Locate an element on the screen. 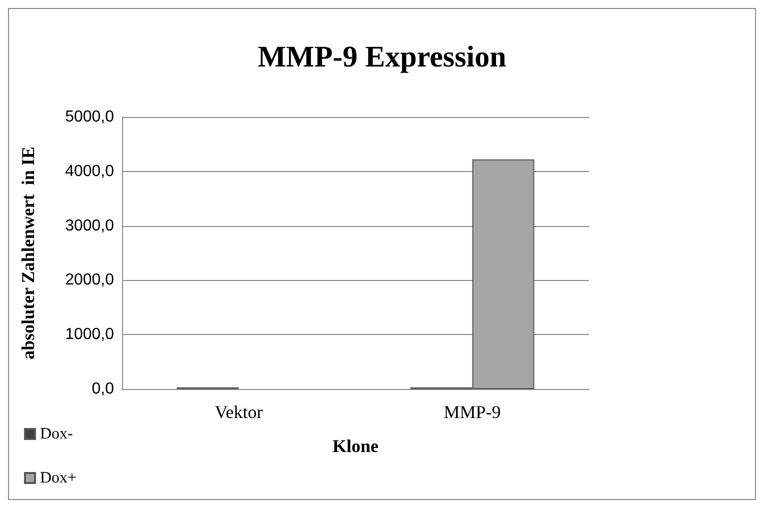 Image resolution: width=764 pixels, height=508 pixels. x-axis-title: Klone is located at coordinates (355, 446).